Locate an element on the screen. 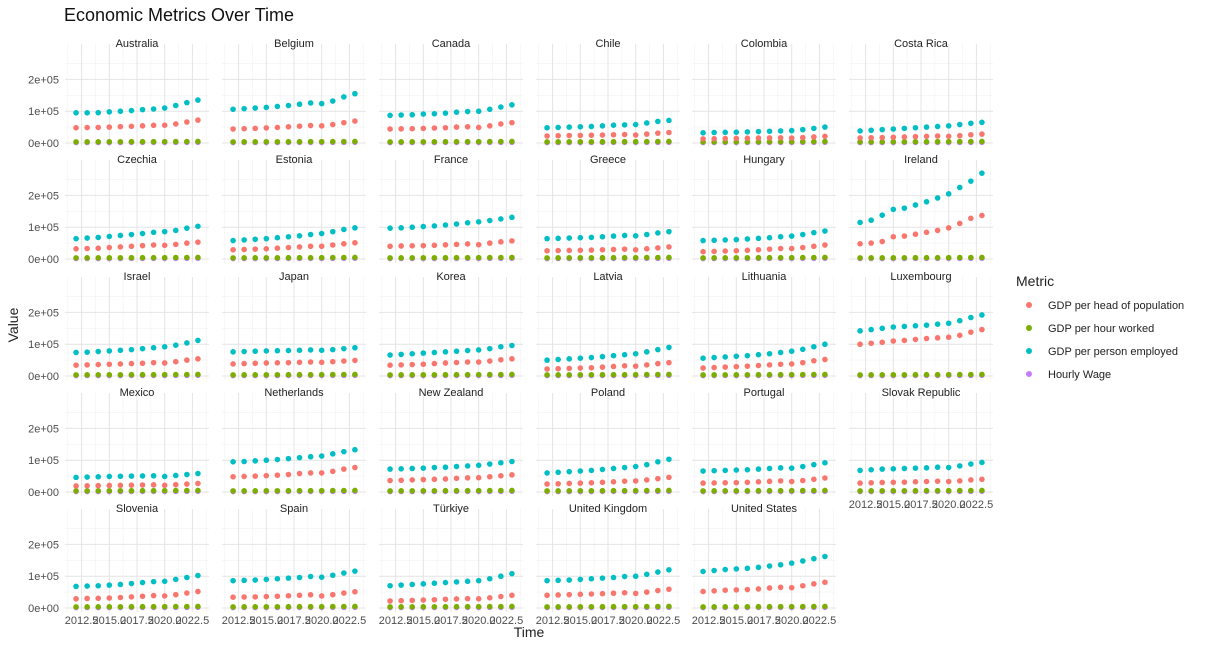 The height and width of the screenshot is (647, 1208). facet-label: New Zealand is located at coordinates (451, 393).